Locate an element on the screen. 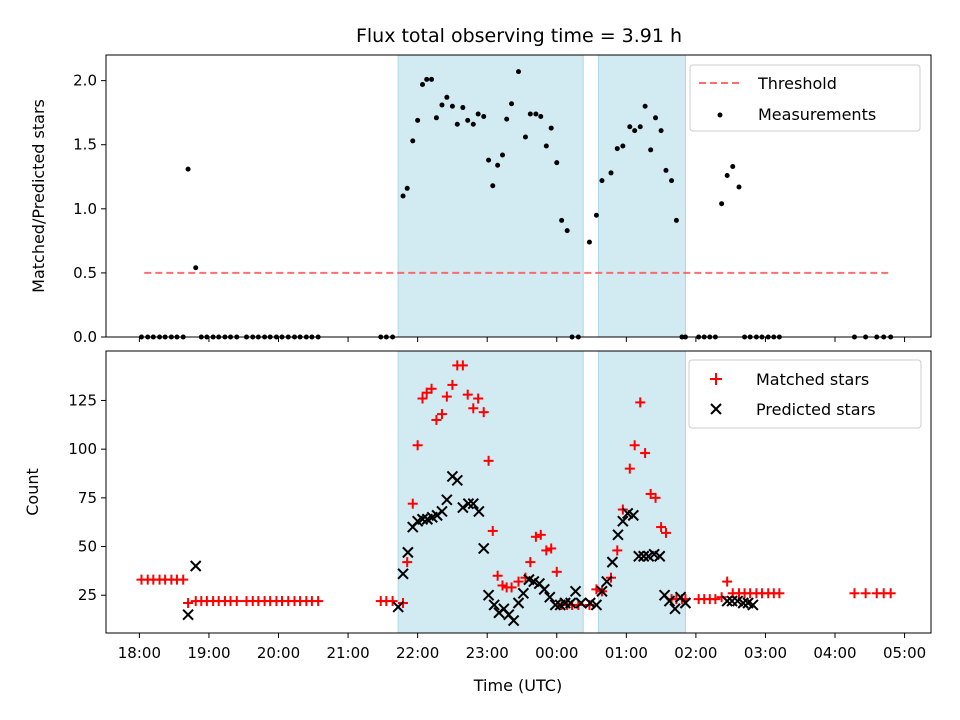  legend-matched-swatch is located at coordinates (716, 379).